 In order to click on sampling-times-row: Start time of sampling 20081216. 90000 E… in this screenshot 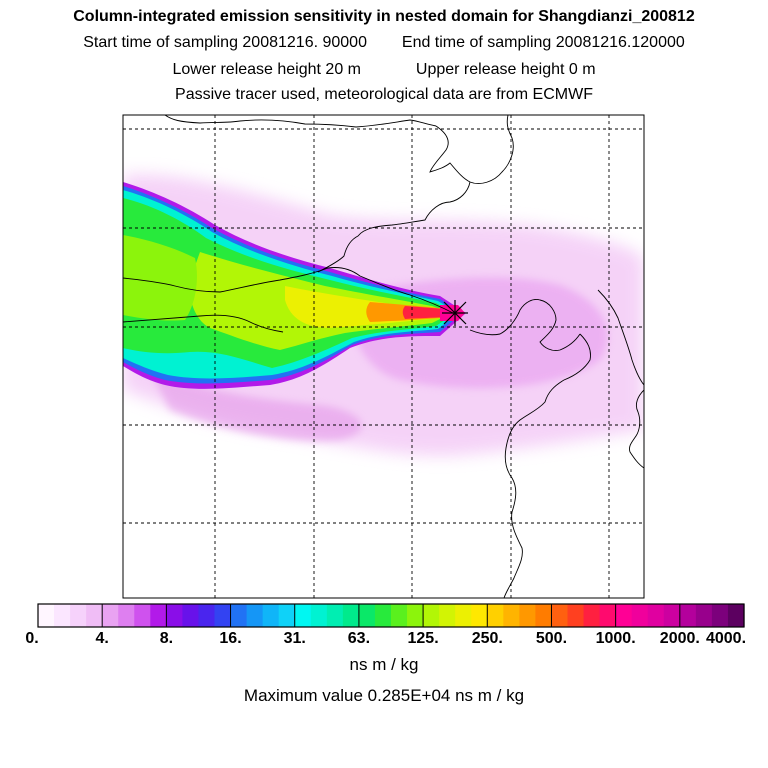, I will do `click(384, 43)`.